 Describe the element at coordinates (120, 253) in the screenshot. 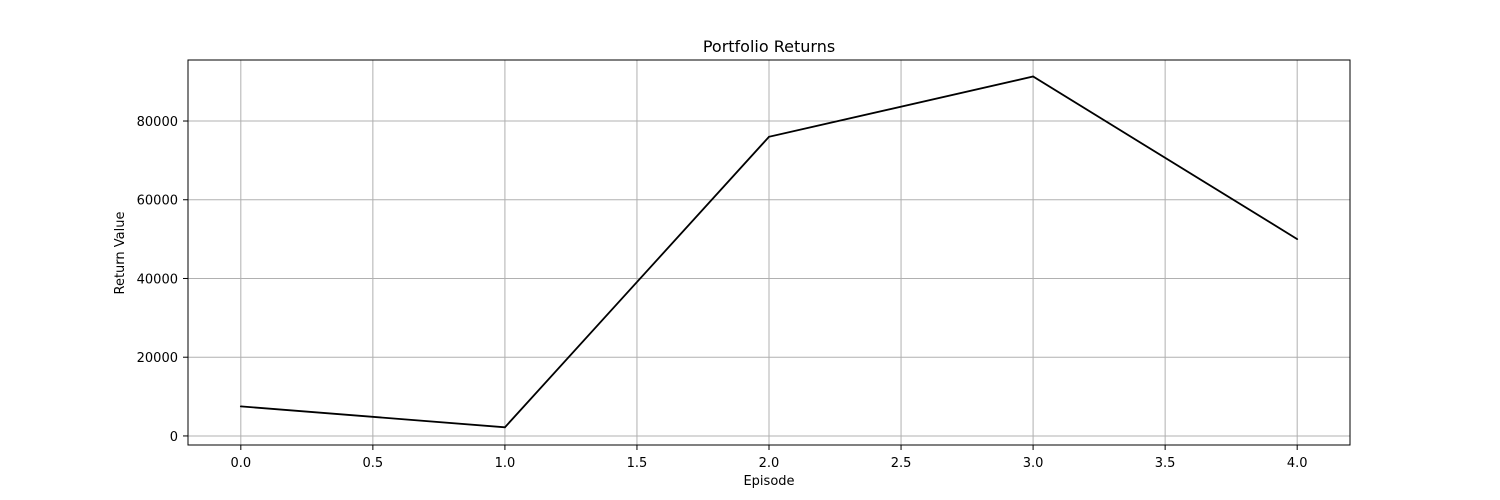

I see `y-axis-label: Return Value` at that location.